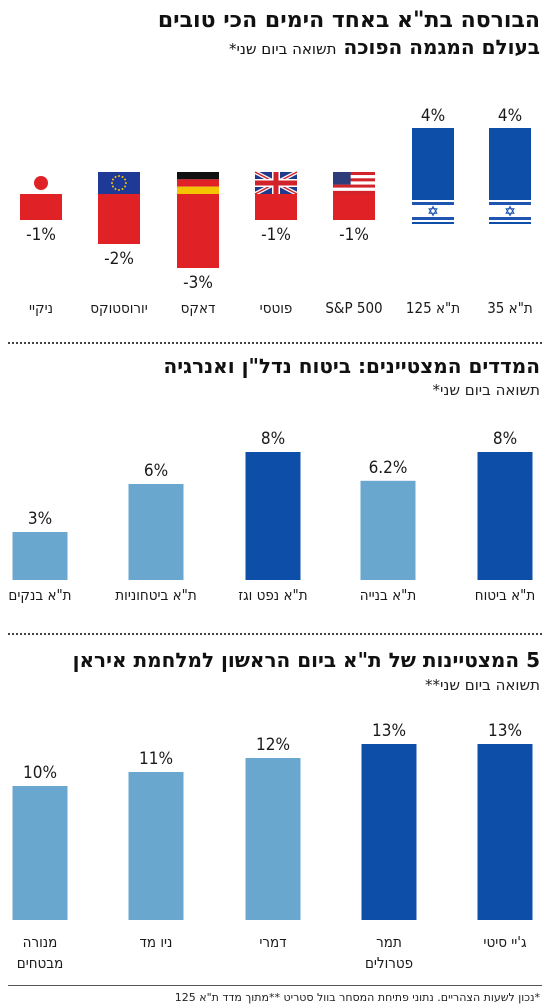 The height and width of the screenshot is (1007, 550). I want to click on category-label: מנורה, so click(40, 942).